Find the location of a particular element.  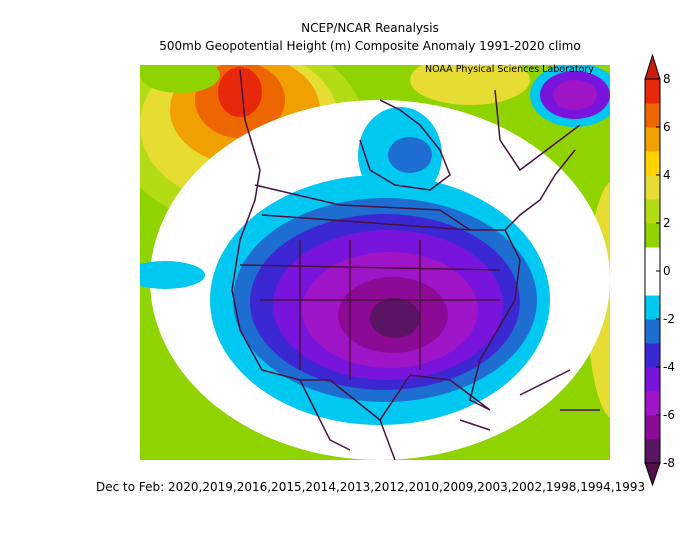

colorbar-tick-label: -2 is located at coordinates (669, 319).